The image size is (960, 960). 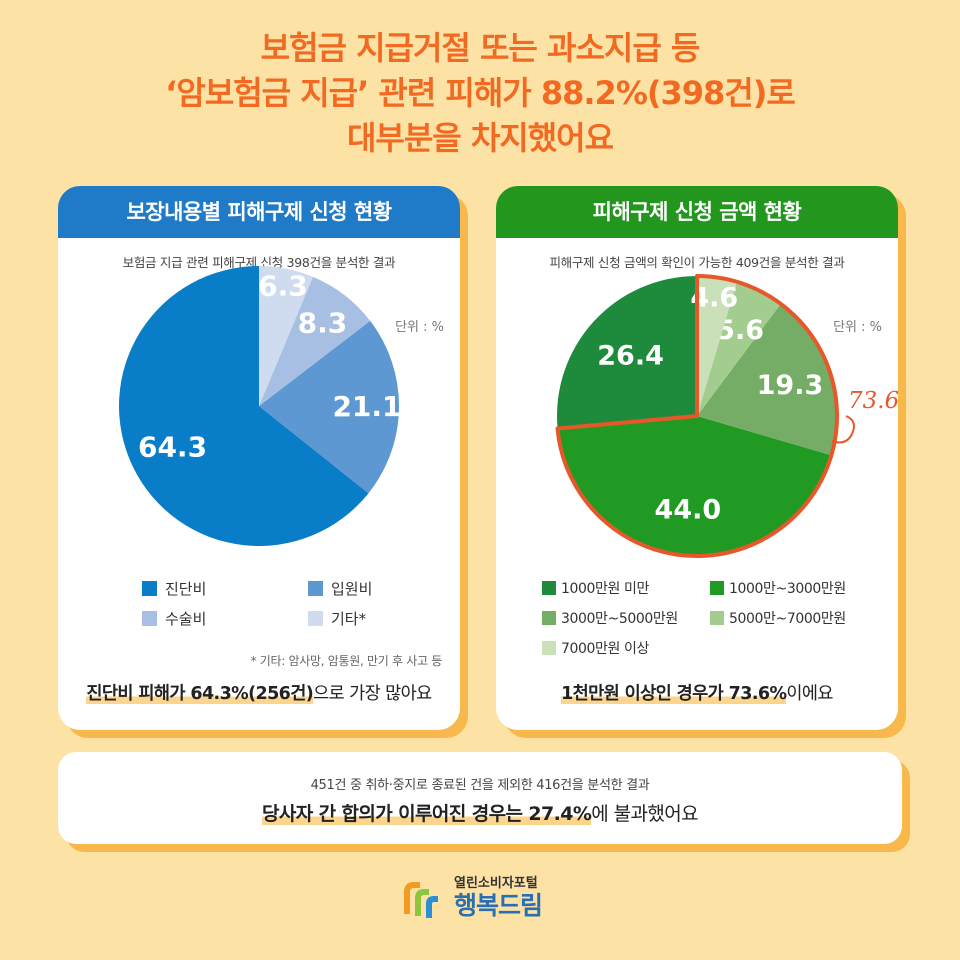 I want to click on pie-value-label-3: 19.3, so click(x=790, y=385).